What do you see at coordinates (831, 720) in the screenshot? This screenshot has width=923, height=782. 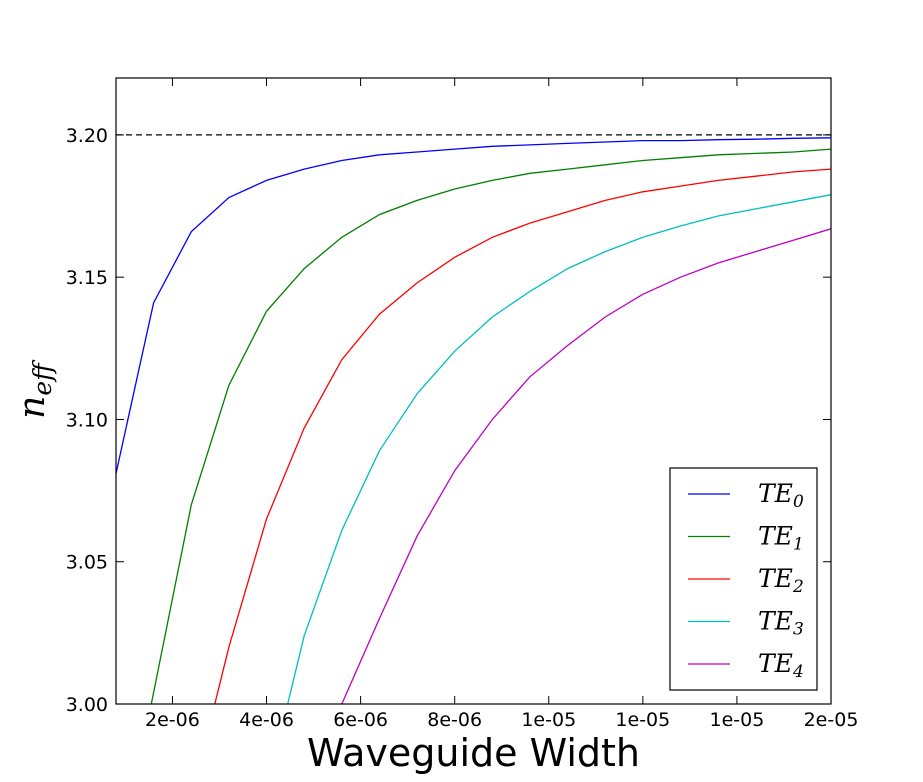 I see `x-tick-label: 2e-05` at bounding box center [831, 720].